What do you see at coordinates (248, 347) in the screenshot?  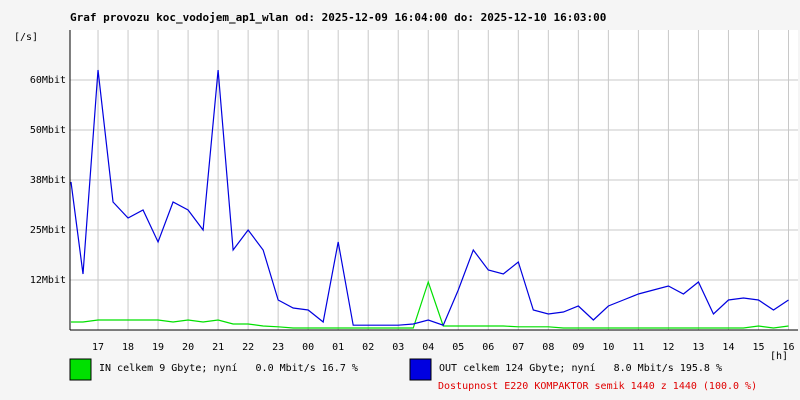 I see `x-tick-label: 22` at bounding box center [248, 347].